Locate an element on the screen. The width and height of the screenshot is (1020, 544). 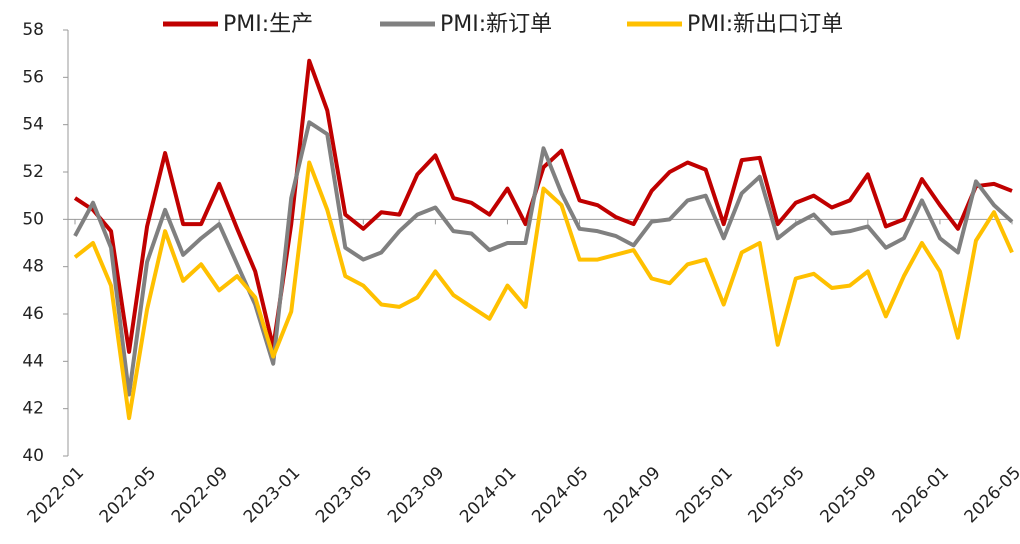
x-tick-label: 2025-09 is located at coordinates (849, 495).